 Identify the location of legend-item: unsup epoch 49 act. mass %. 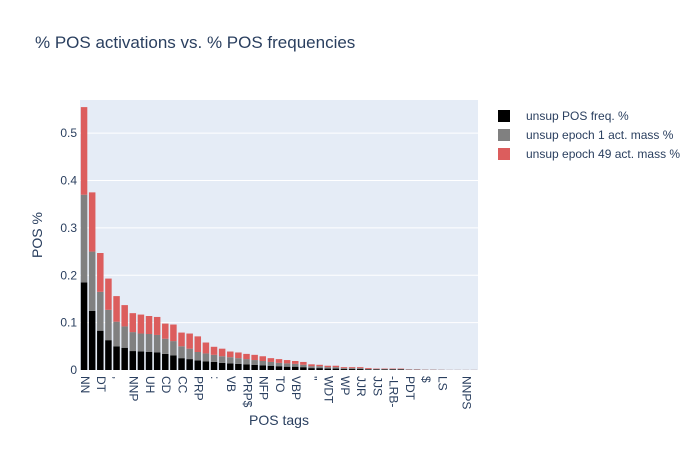
(589, 153).